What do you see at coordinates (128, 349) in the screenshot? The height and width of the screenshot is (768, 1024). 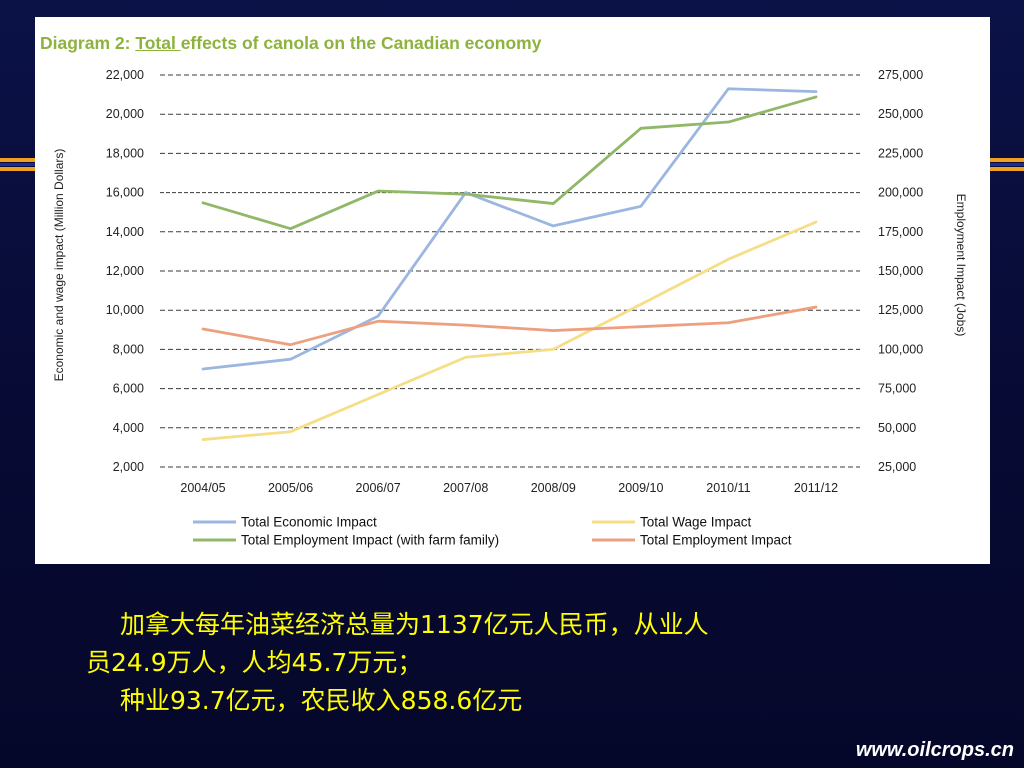 I see `y-tick-label: 8,000` at bounding box center [128, 349].